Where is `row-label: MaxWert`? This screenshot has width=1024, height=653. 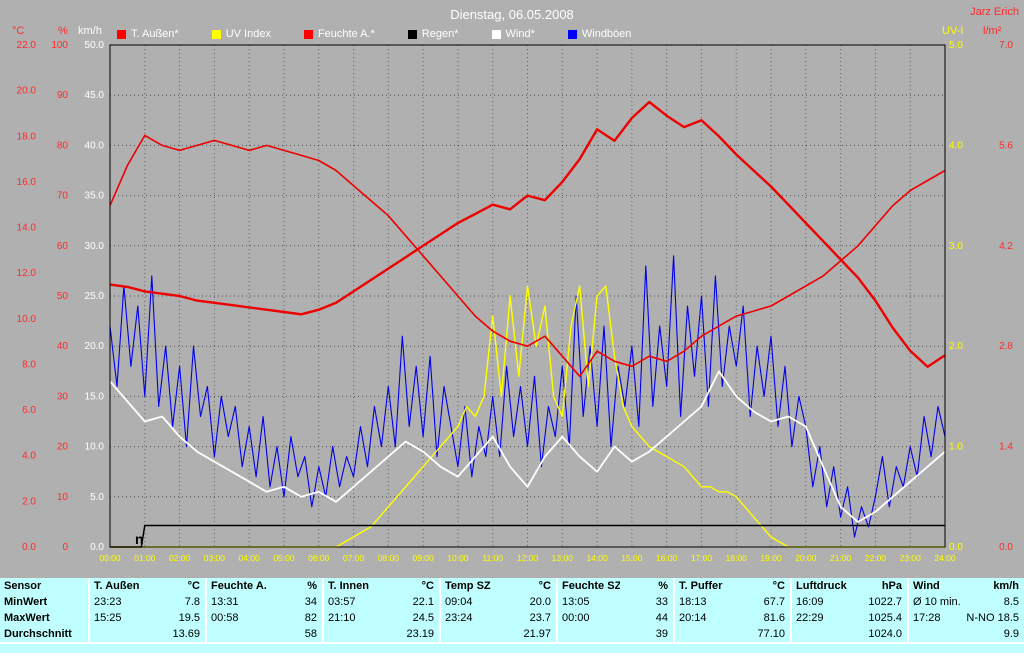
row-label: MaxWert is located at coordinates (27, 618).